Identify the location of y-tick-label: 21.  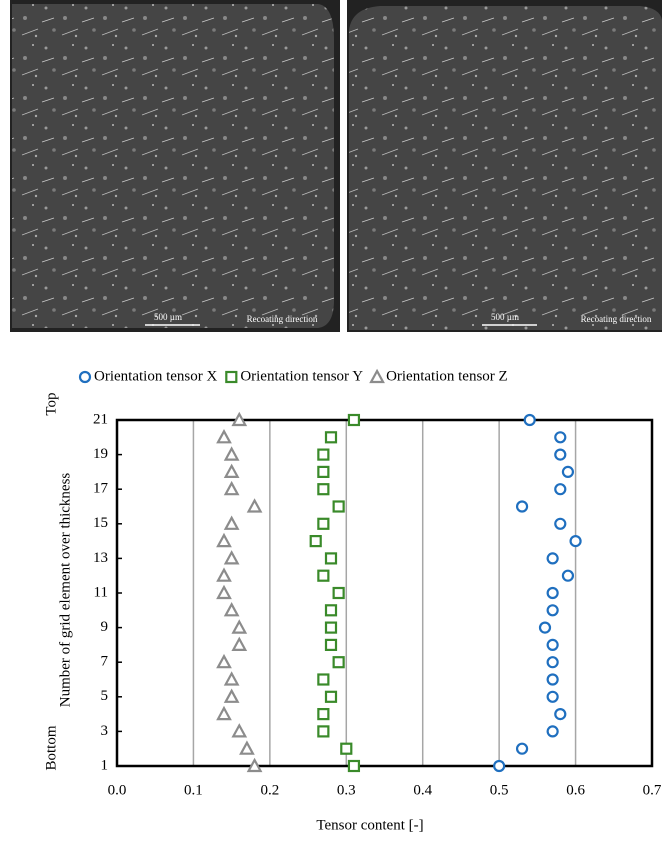
(100, 419).